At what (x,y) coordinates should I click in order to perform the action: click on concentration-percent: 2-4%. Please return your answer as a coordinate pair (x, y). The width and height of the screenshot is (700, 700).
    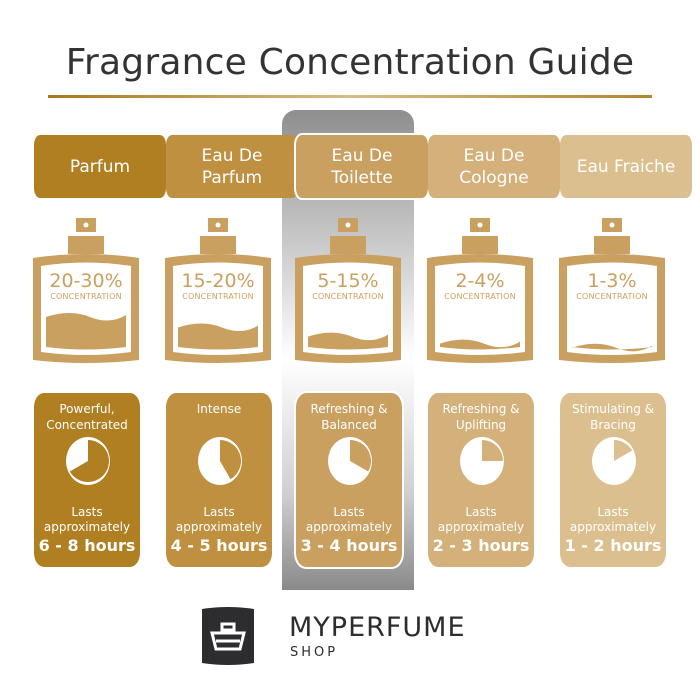
    Looking at the image, I should click on (480, 281).